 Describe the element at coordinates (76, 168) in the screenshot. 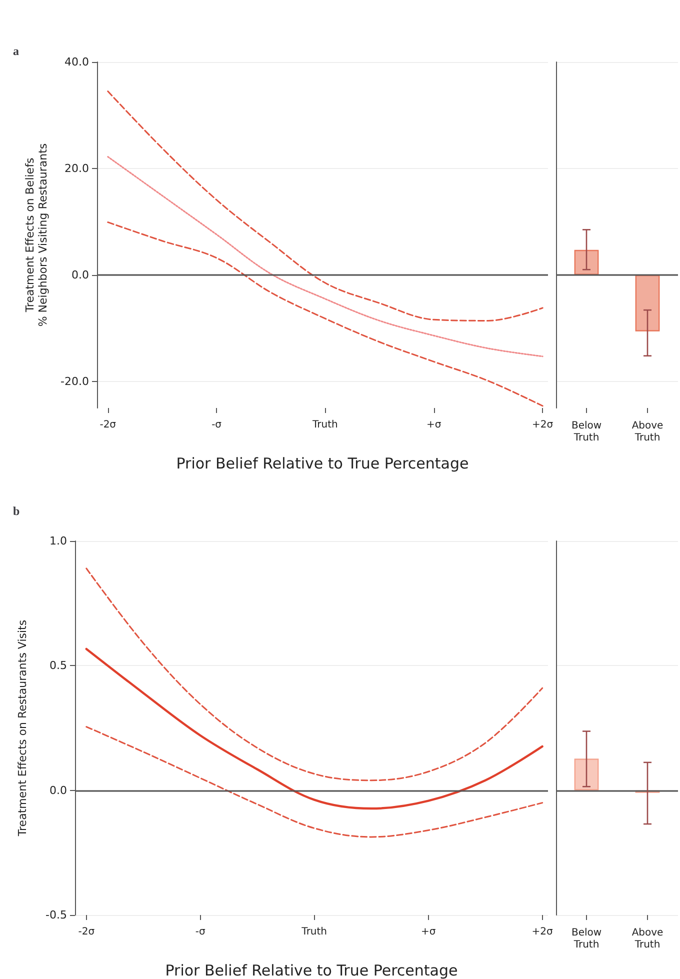

I see `y-tick-label: 20.0` at that location.